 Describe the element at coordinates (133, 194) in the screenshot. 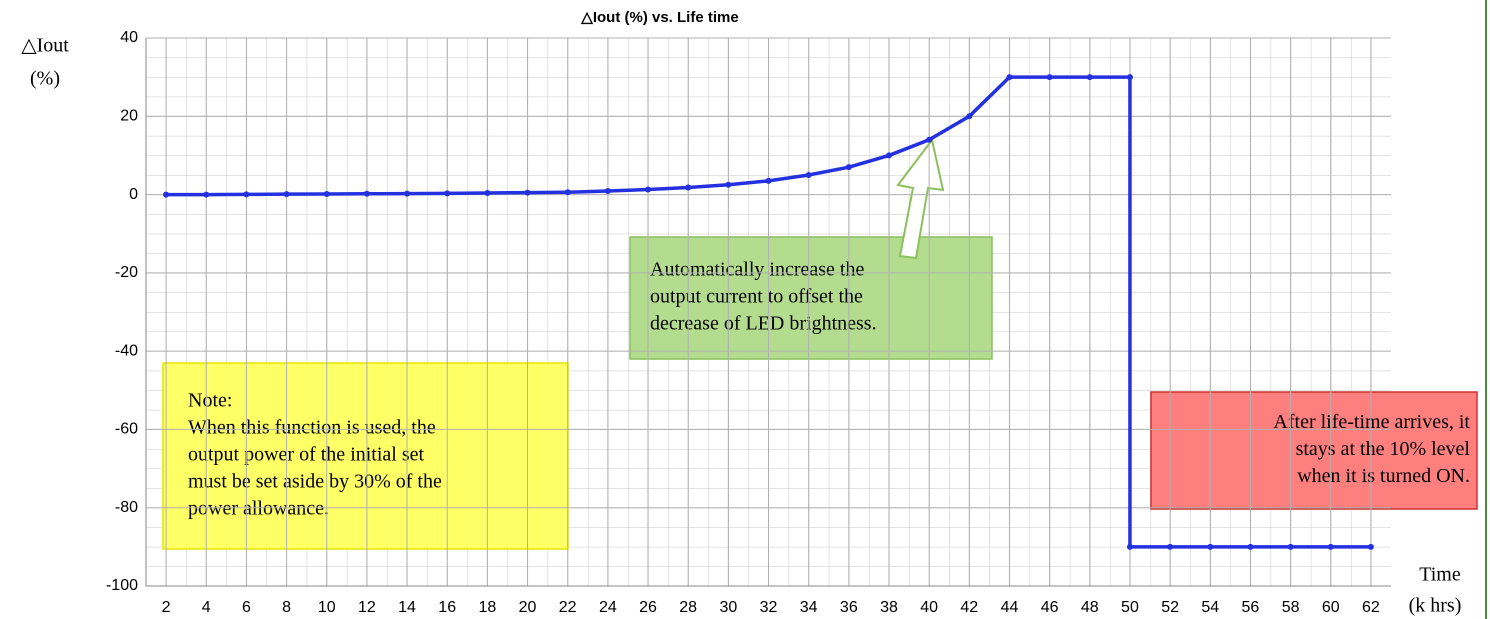

I see `y-tick-label: 0` at that location.